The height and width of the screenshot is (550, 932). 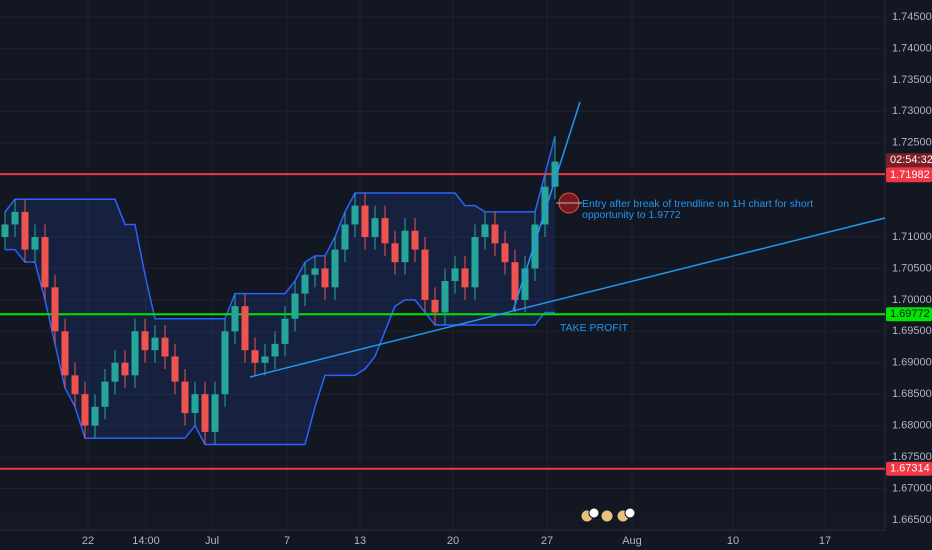 What do you see at coordinates (912, 457) in the screenshot?
I see `y-tick-label: 1.67500` at bounding box center [912, 457].